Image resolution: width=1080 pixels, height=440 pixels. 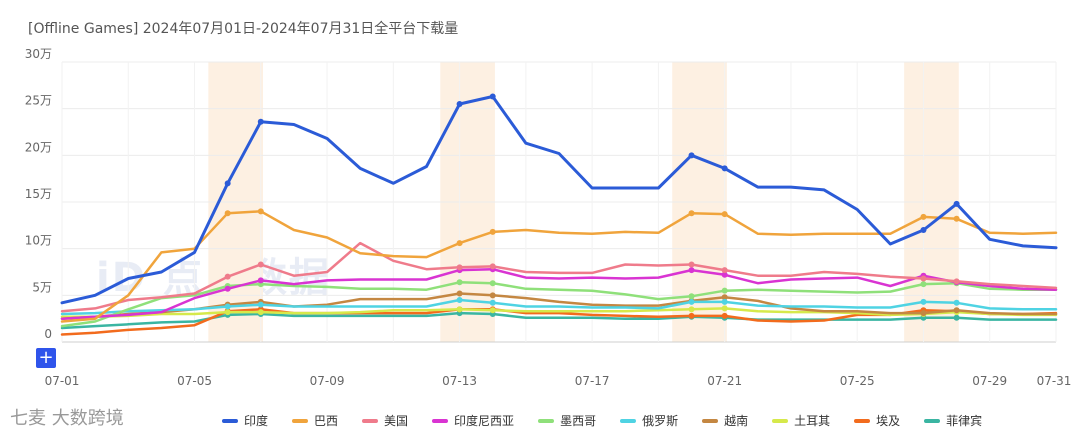 I want to click on legend-label-6: 越南, so click(x=736, y=421).